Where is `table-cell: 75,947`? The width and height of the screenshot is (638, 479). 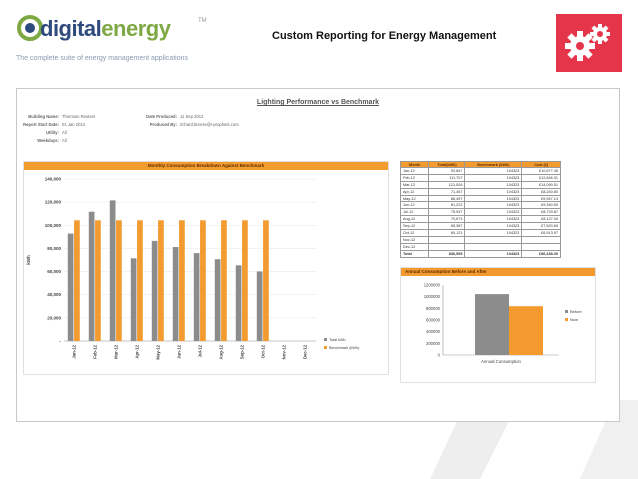 table-cell: 75,947 is located at coordinates (447, 212).